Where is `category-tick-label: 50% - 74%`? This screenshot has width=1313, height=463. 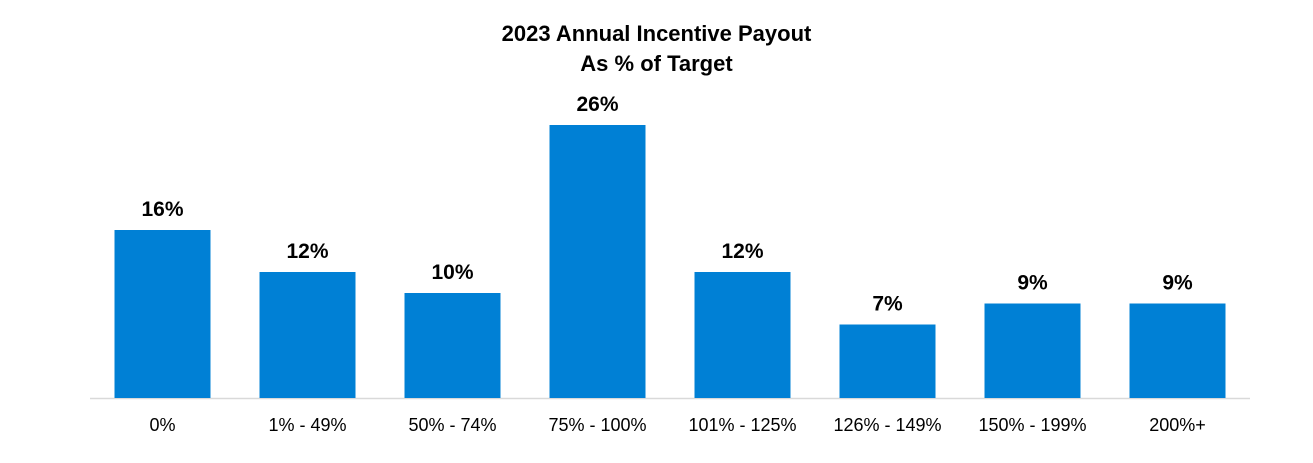
category-tick-label: 50% - 74% is located at coordinates (452, 425).